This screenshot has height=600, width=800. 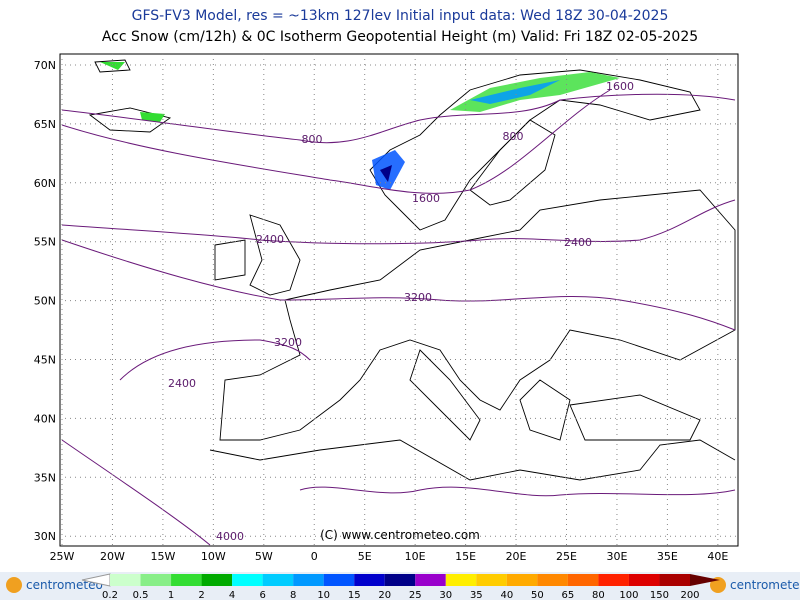 I want to click on legend-label: 2, so click(x=201, y=595).